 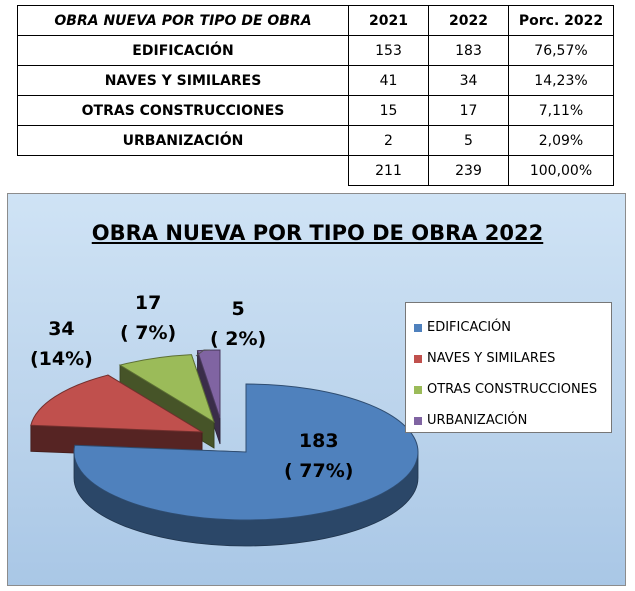 What do you see at coordinates (468, 140) in the screenshot?
I see `cell-2022: 5` at bounding box center [468, 140].